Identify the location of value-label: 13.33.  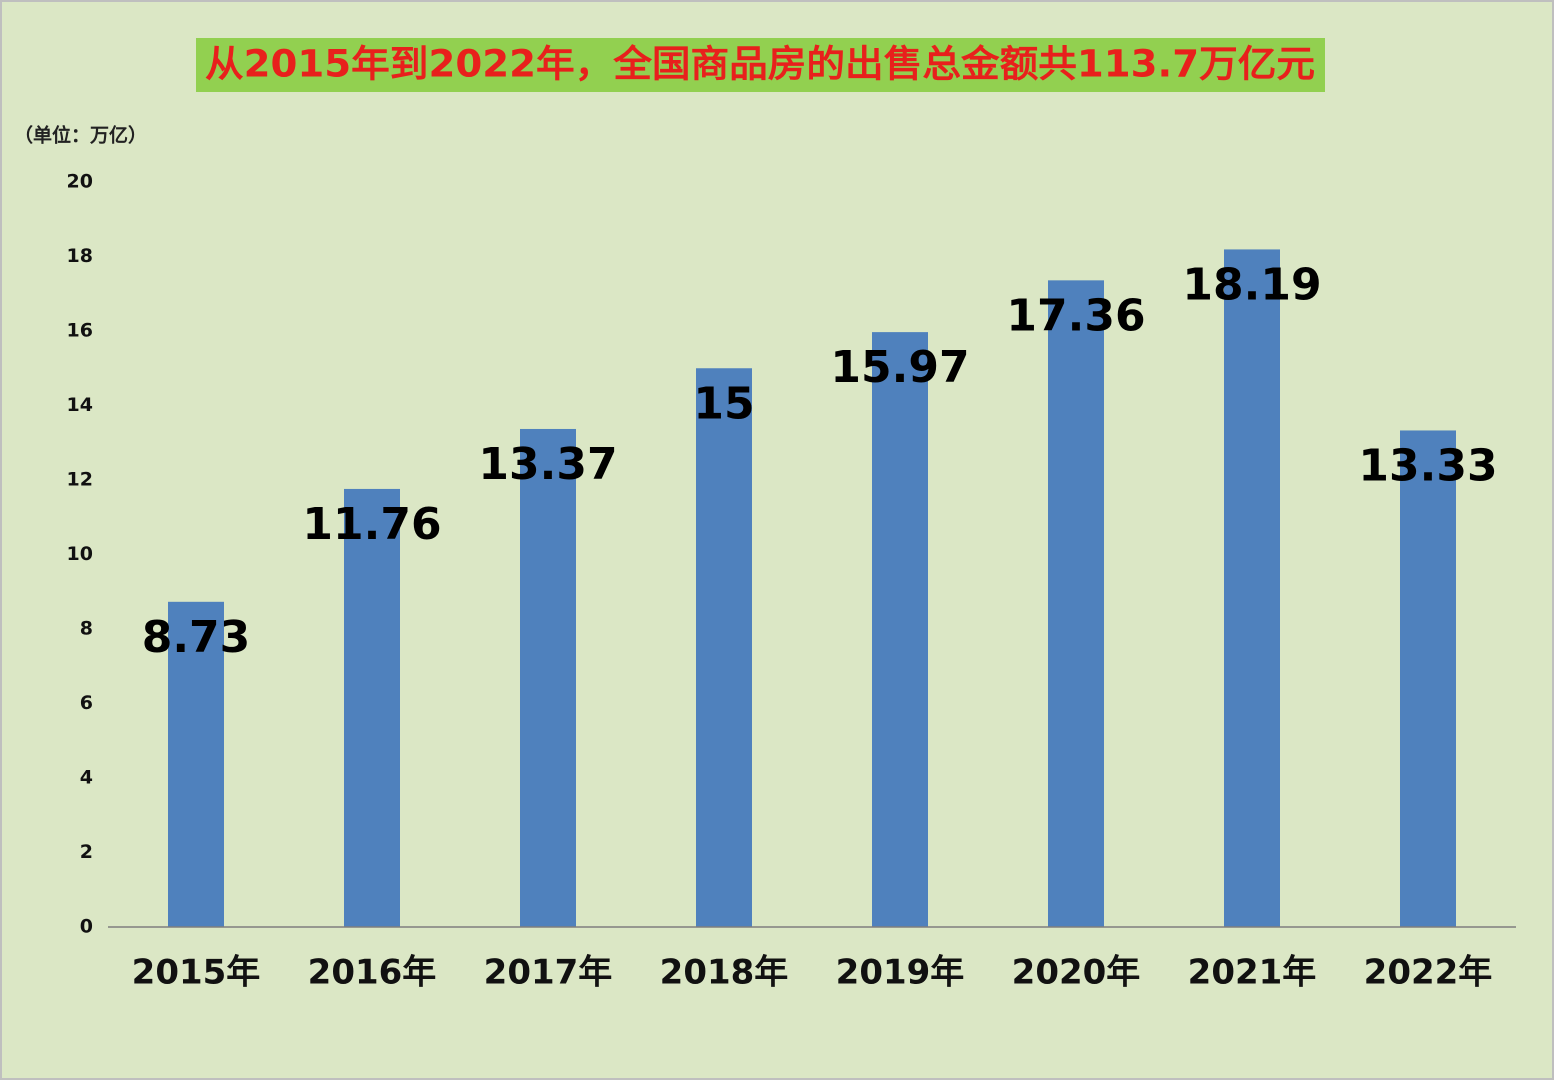
(1427, 465).